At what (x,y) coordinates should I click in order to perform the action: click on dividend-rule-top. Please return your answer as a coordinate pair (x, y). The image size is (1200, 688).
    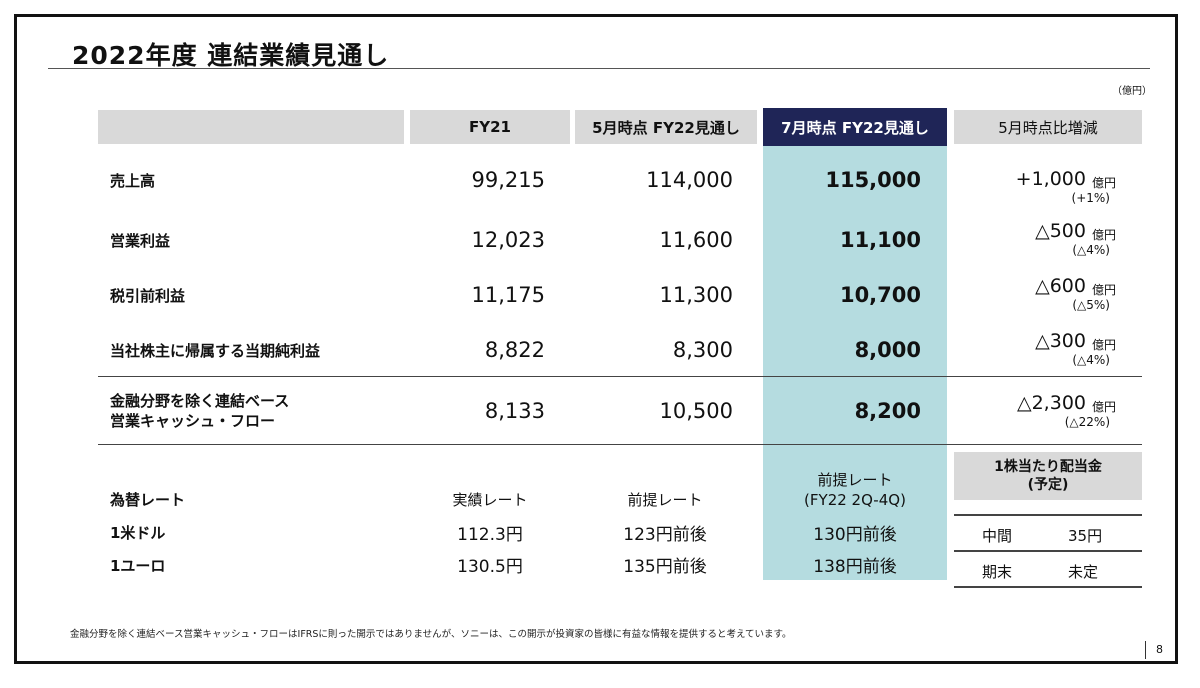
    Looking at the image, I should click on (1048, 515).